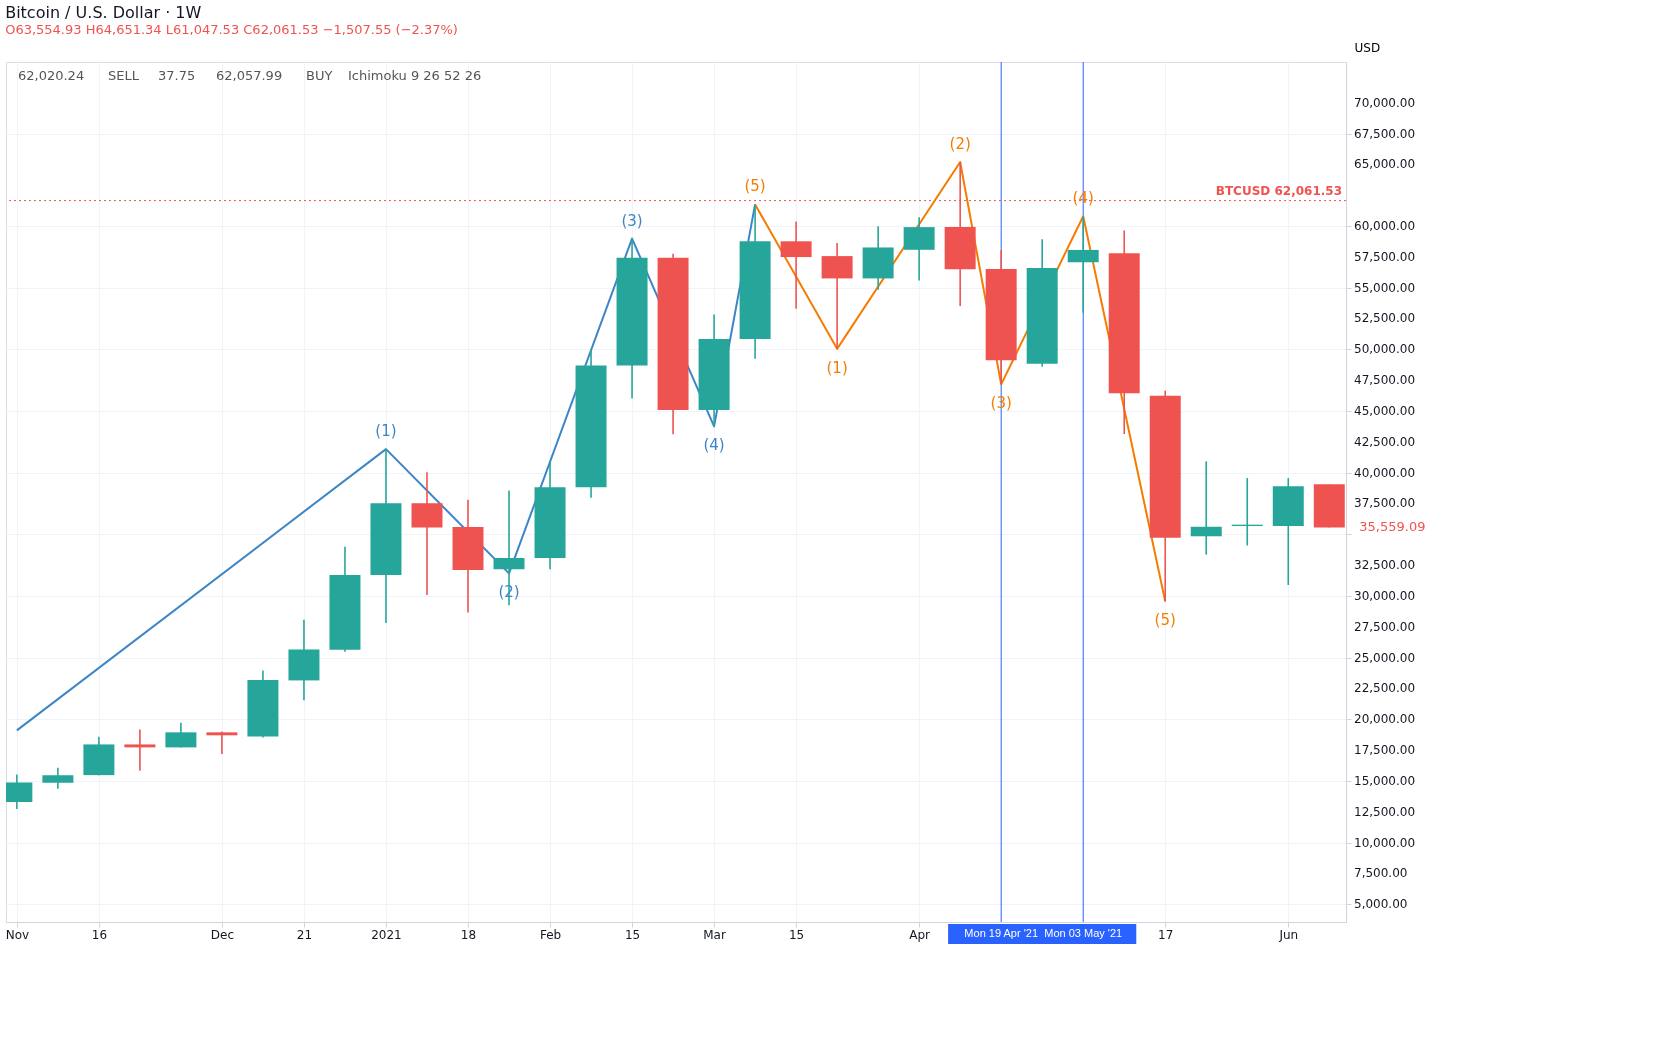 The width and height of the screenshot is (1680, 1050). I want to click on y-tick-label: 40,000.00, so click(1385, 472).